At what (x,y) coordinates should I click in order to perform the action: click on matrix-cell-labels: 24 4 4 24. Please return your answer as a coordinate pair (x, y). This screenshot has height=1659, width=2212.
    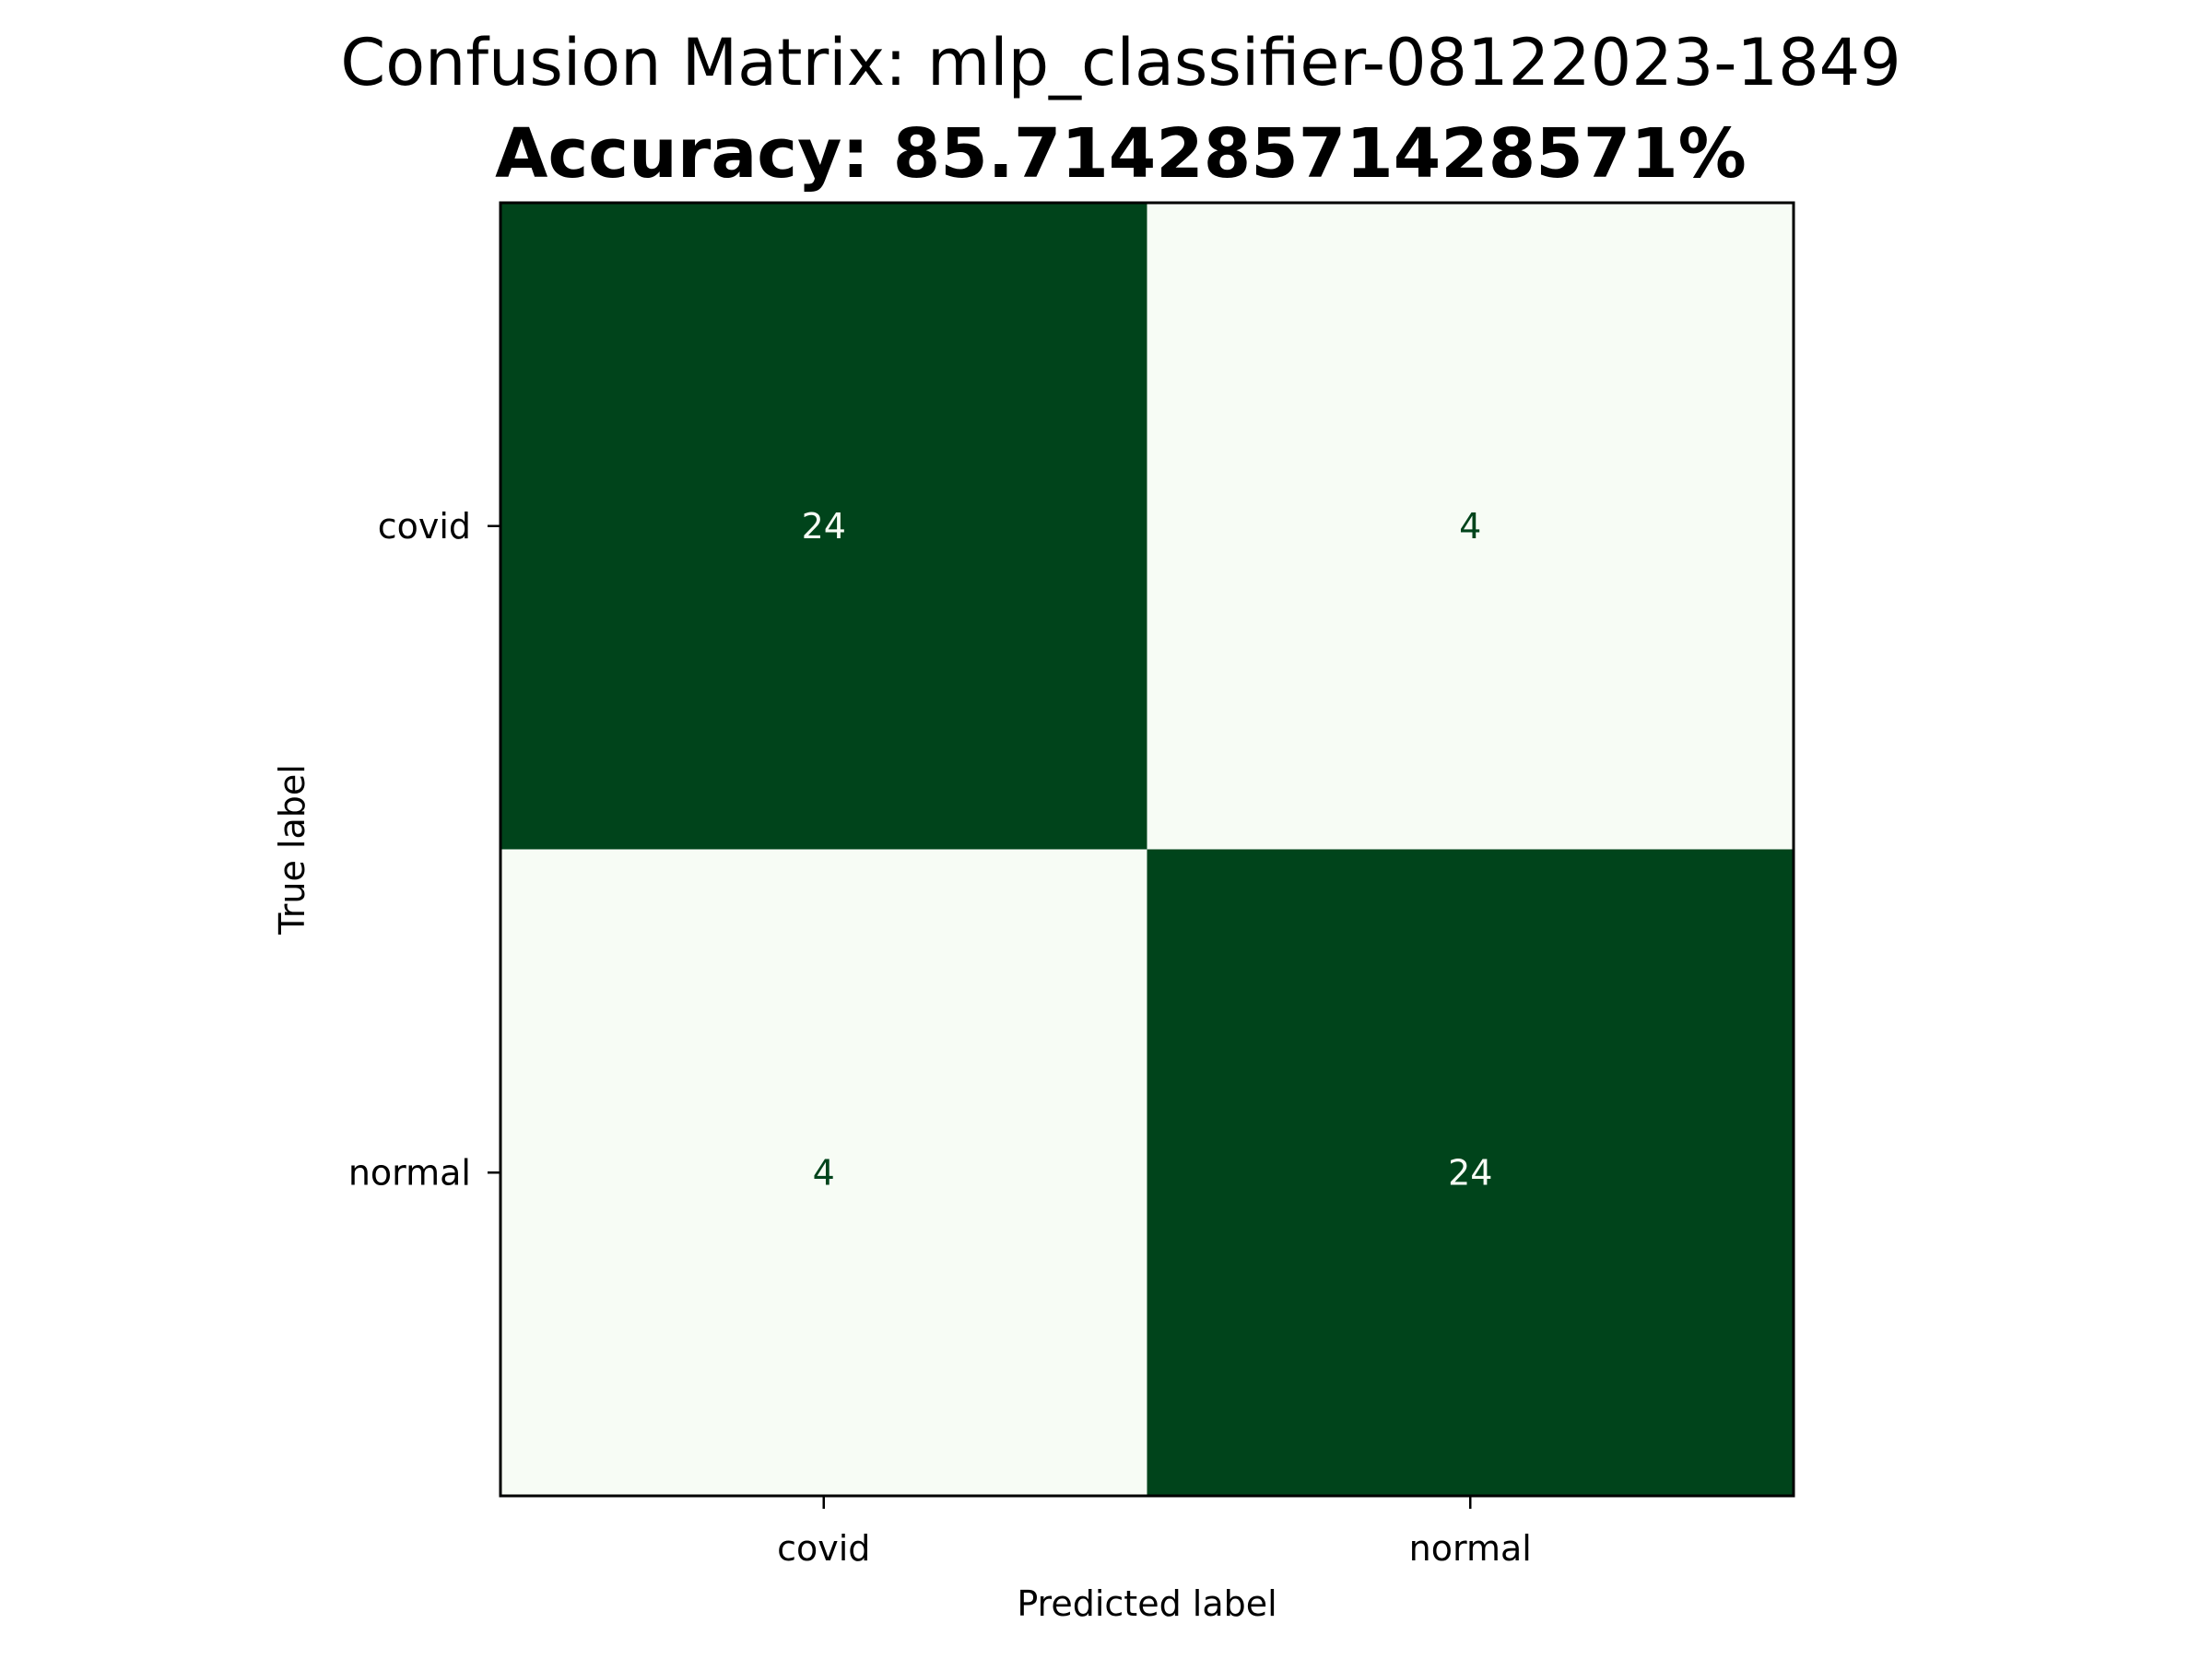
    Looking at the image, I should click on (1147, 850).